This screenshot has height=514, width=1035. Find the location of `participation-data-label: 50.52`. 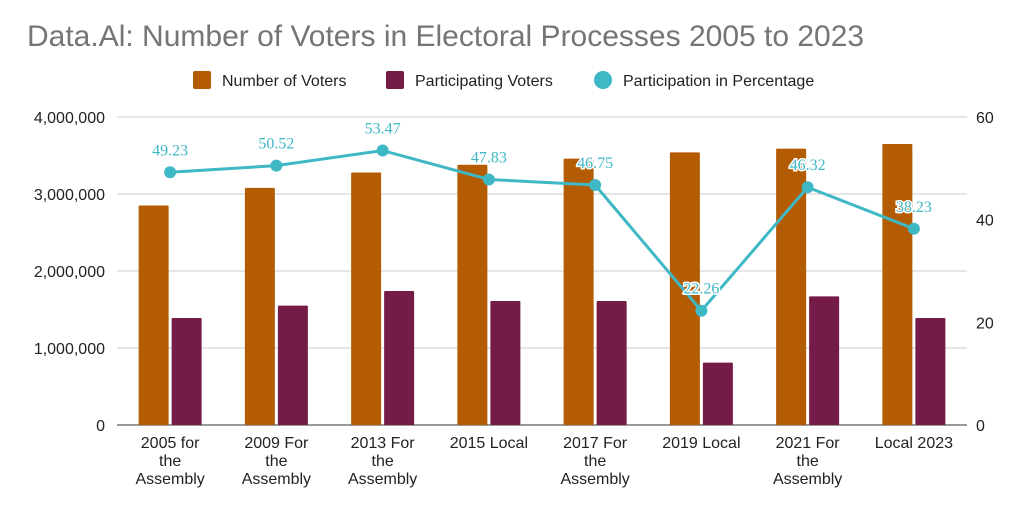

participation-data-label: 50.52 is located at coordinates (276, 144).